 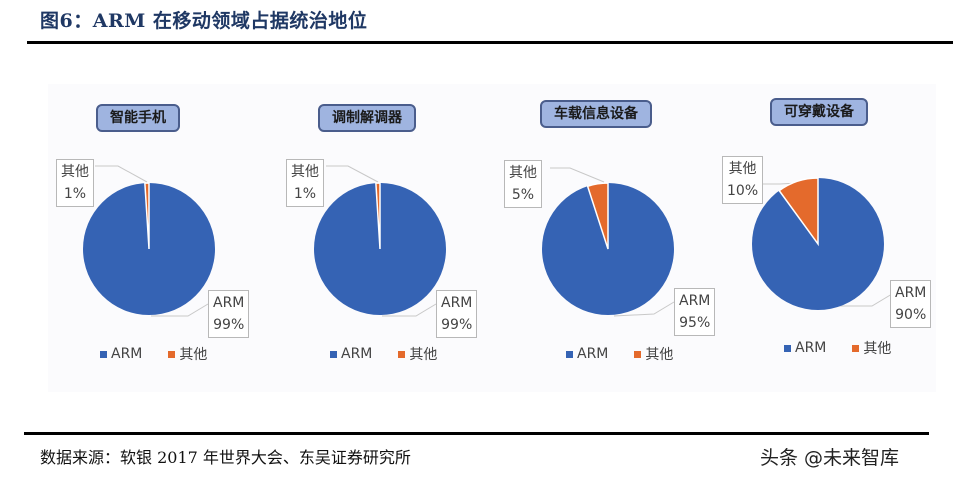 I want to click on pie-chart-modem: 调制解调器 其他 1% ARM 99% ARM 其他, so click(x=387, y=238).